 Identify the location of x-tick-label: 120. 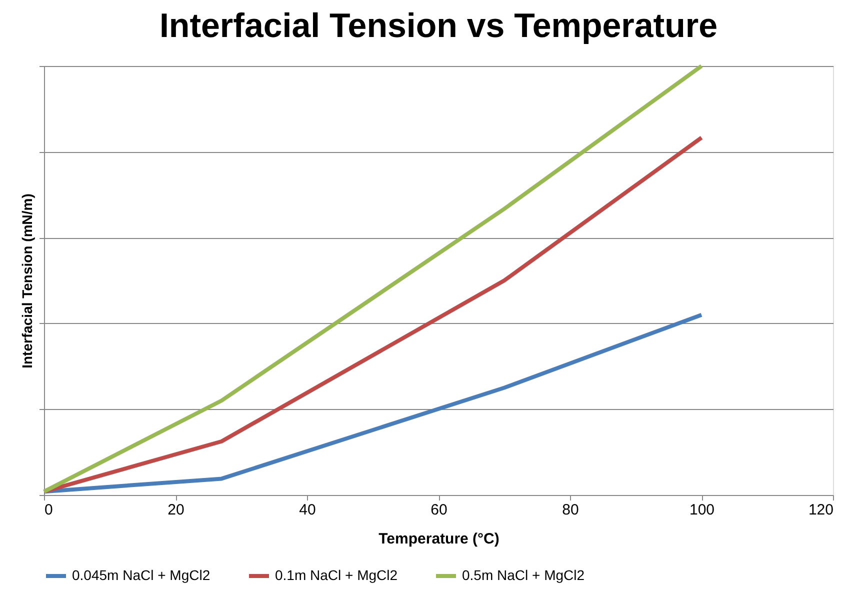
(821, 510).